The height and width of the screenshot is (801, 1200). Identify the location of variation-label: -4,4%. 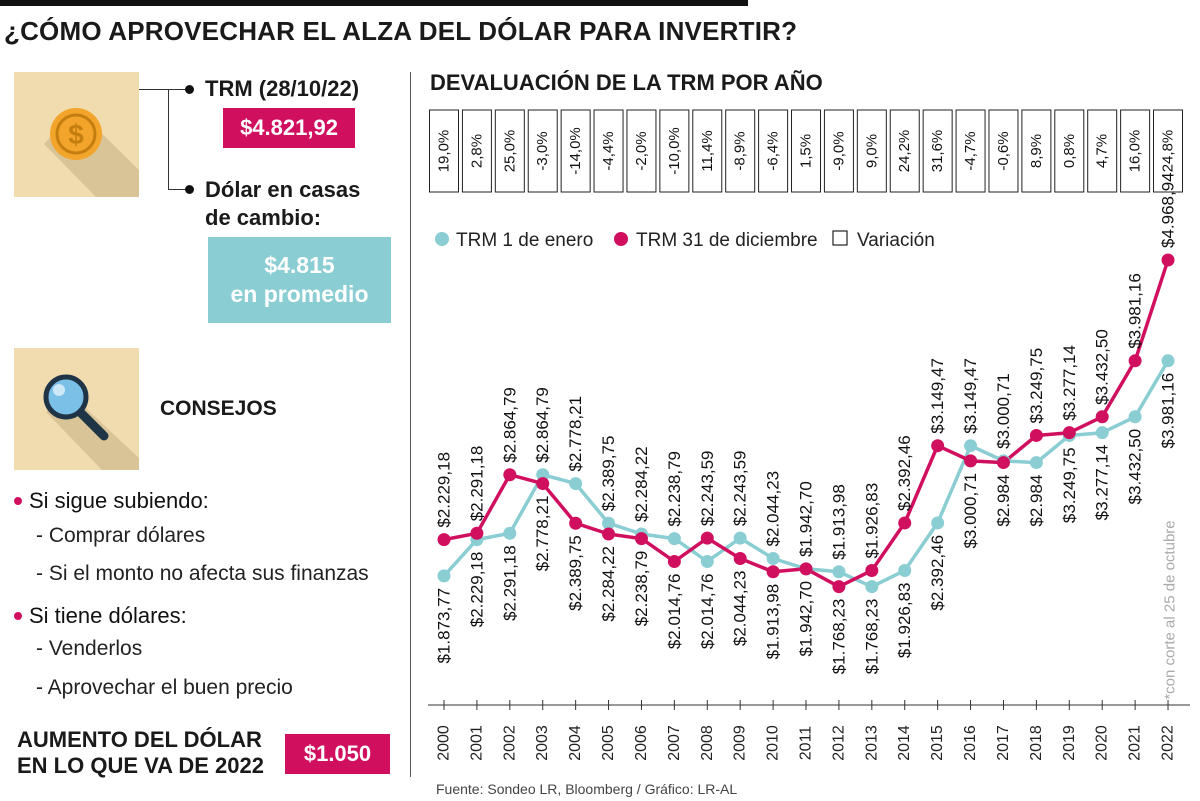
(608, 150).